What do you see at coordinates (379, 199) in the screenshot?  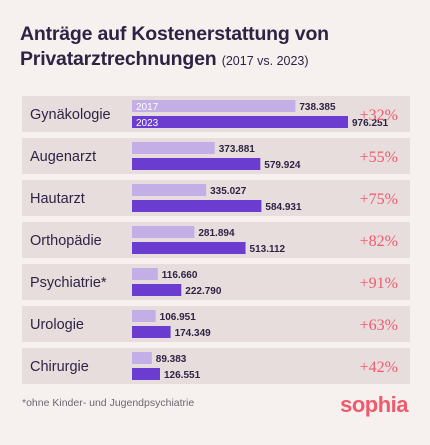 I see `change-label: +75%` at bounding box center [379, 199].